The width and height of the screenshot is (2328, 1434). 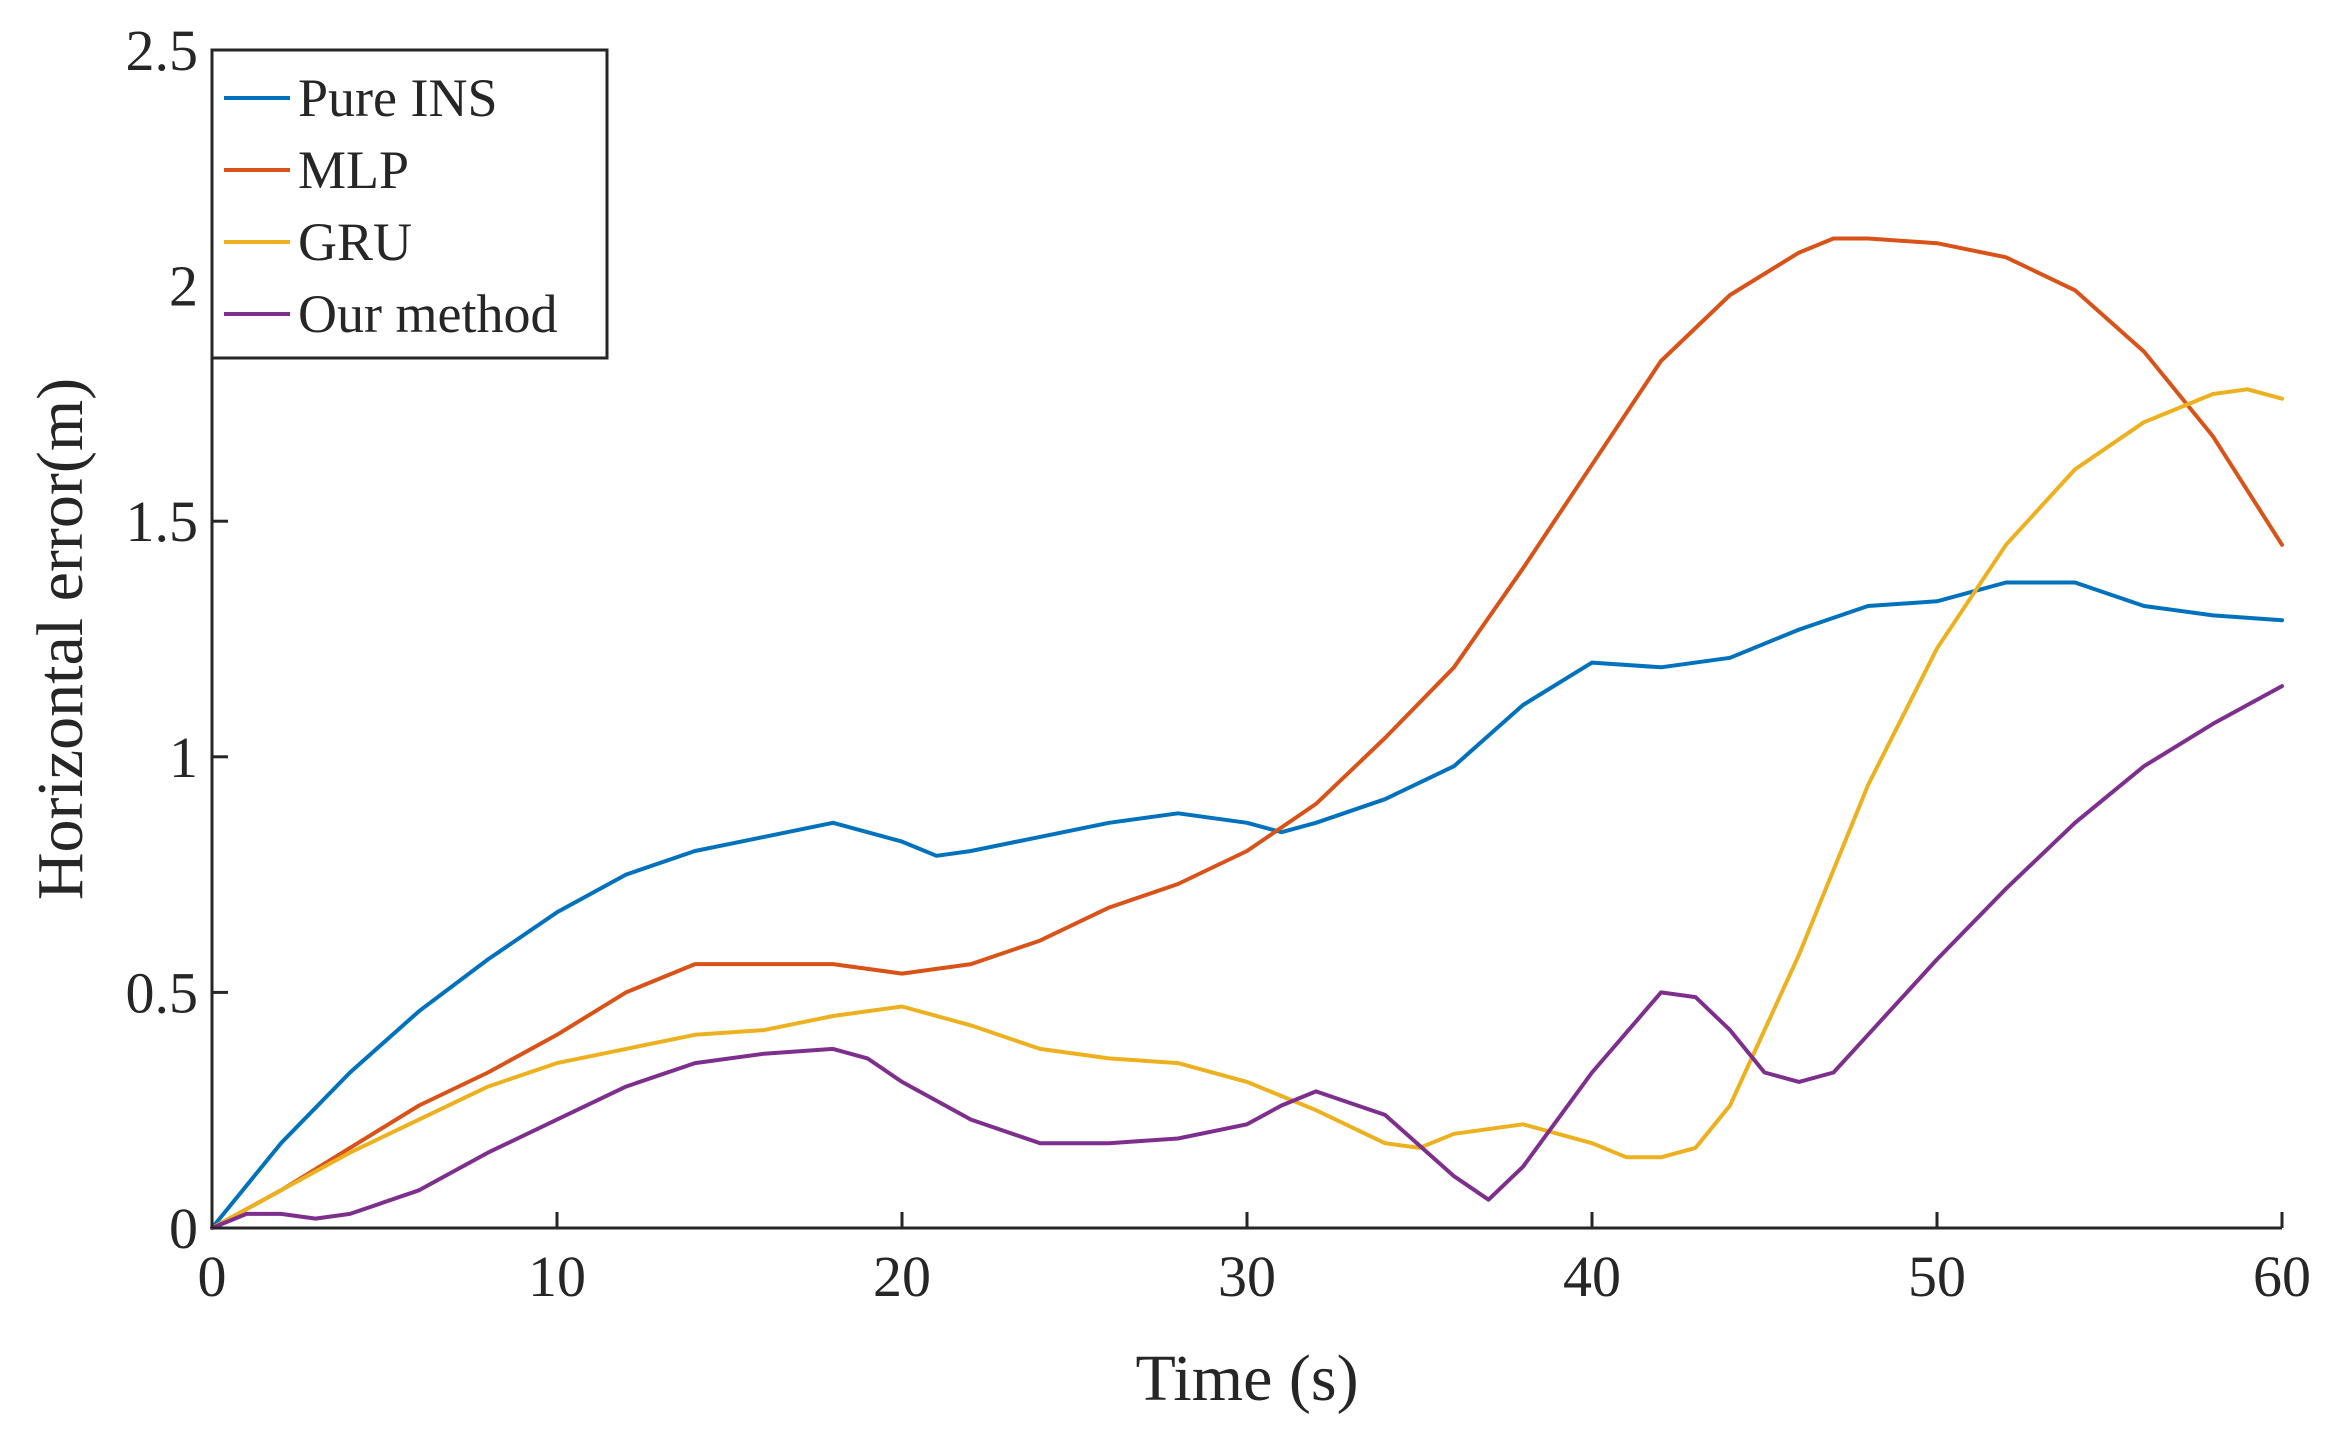 I want to click on y-tick-label: 1.5, so click(x=162, y=521).